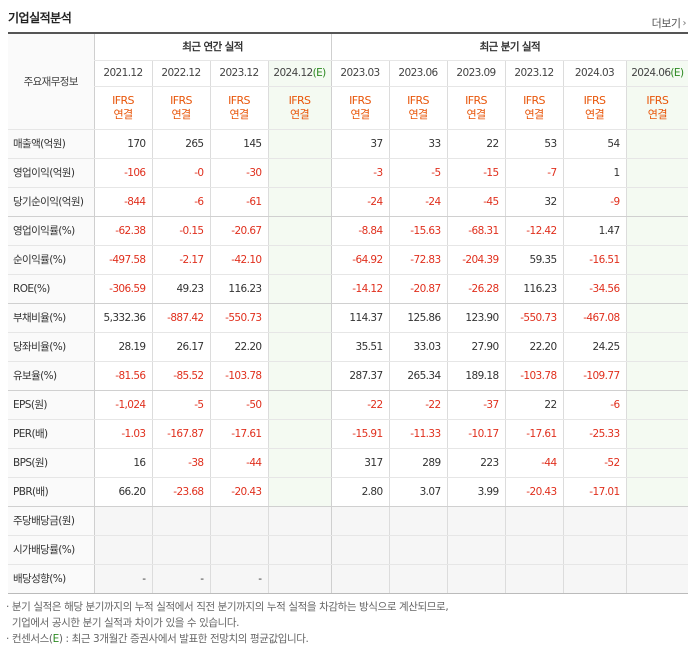  What do you see at coordinates (125, 623) in the screenshot?
I see `footnote-1-cont: 기업에서 공시한 분기 실적과 차이가 있을 수 있습니다.` at bounding box center [125, 623].